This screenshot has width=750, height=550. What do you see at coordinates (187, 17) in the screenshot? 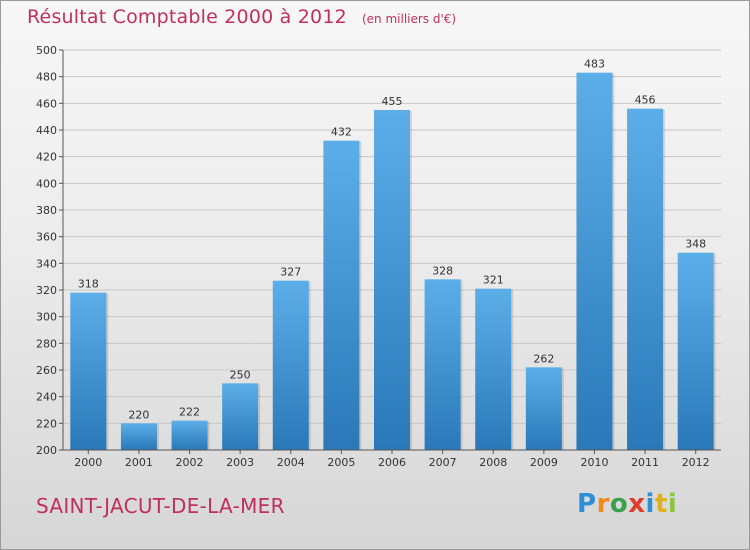
I see `chart-title: Résultat Comptable 2000 à 2012` at bounding box center [187, 17].